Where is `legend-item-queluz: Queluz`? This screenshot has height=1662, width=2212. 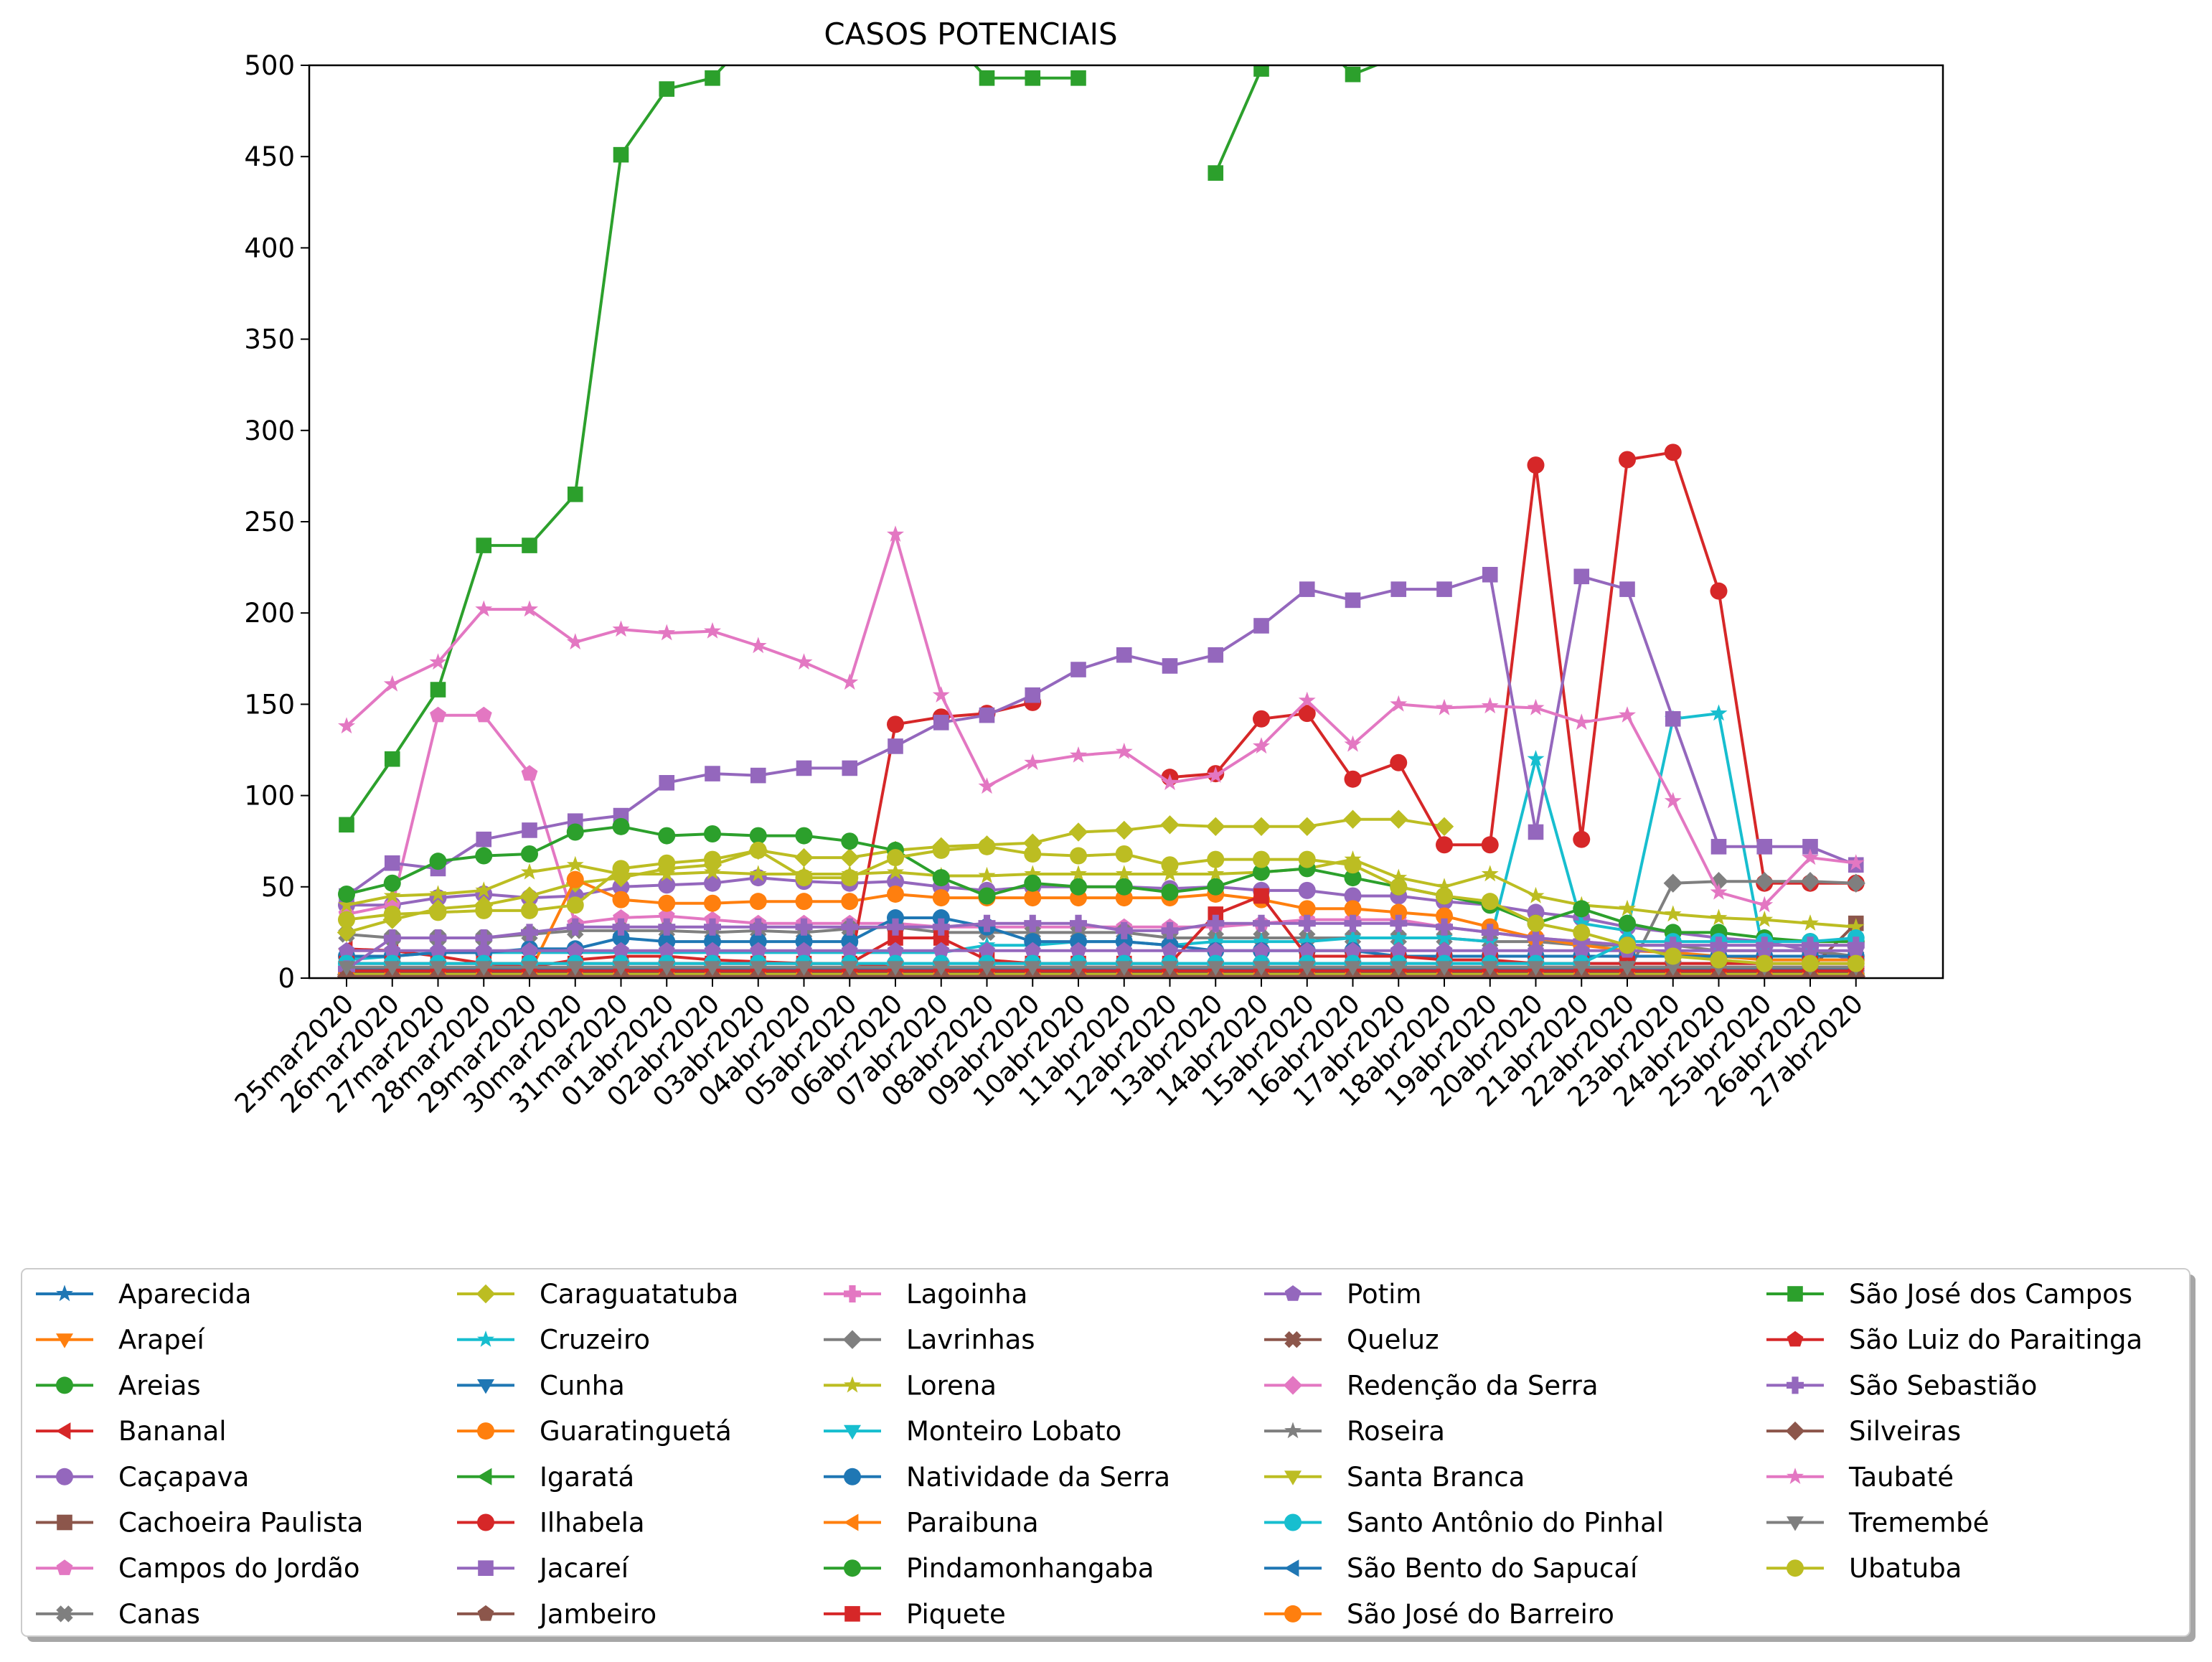 legend-item-queluz: Queluz is located at coordinates (1352, 1340).